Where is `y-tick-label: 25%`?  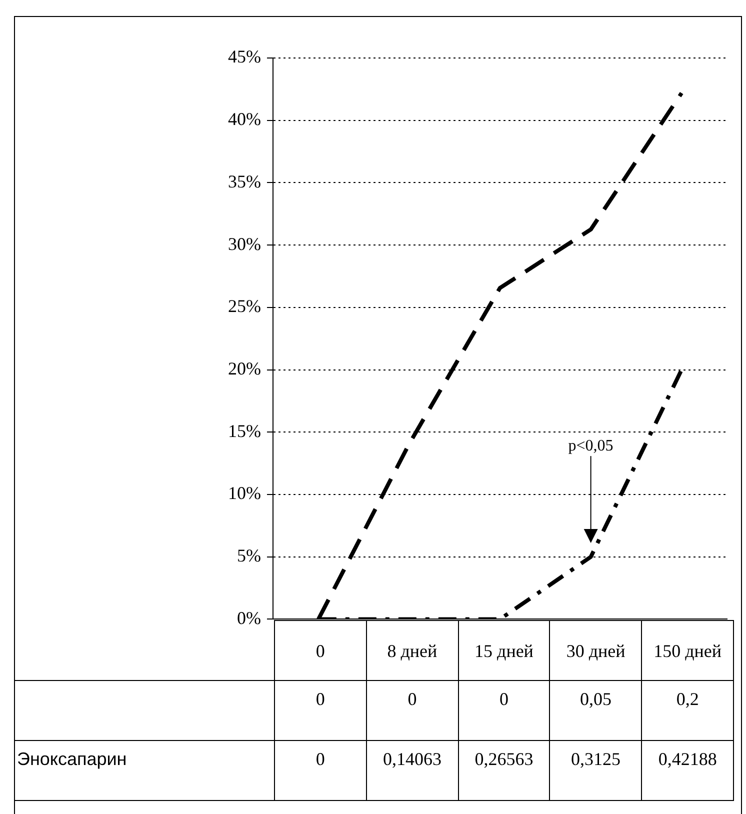
y-tick-label: 25% is located at coordinates (244, 306).